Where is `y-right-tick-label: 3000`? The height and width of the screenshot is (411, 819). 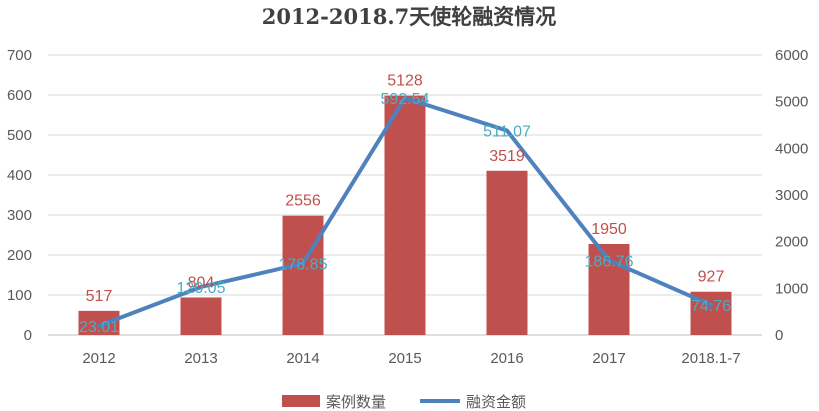 y-right-tick-label: 3000 is located at coordinates (791, 195).